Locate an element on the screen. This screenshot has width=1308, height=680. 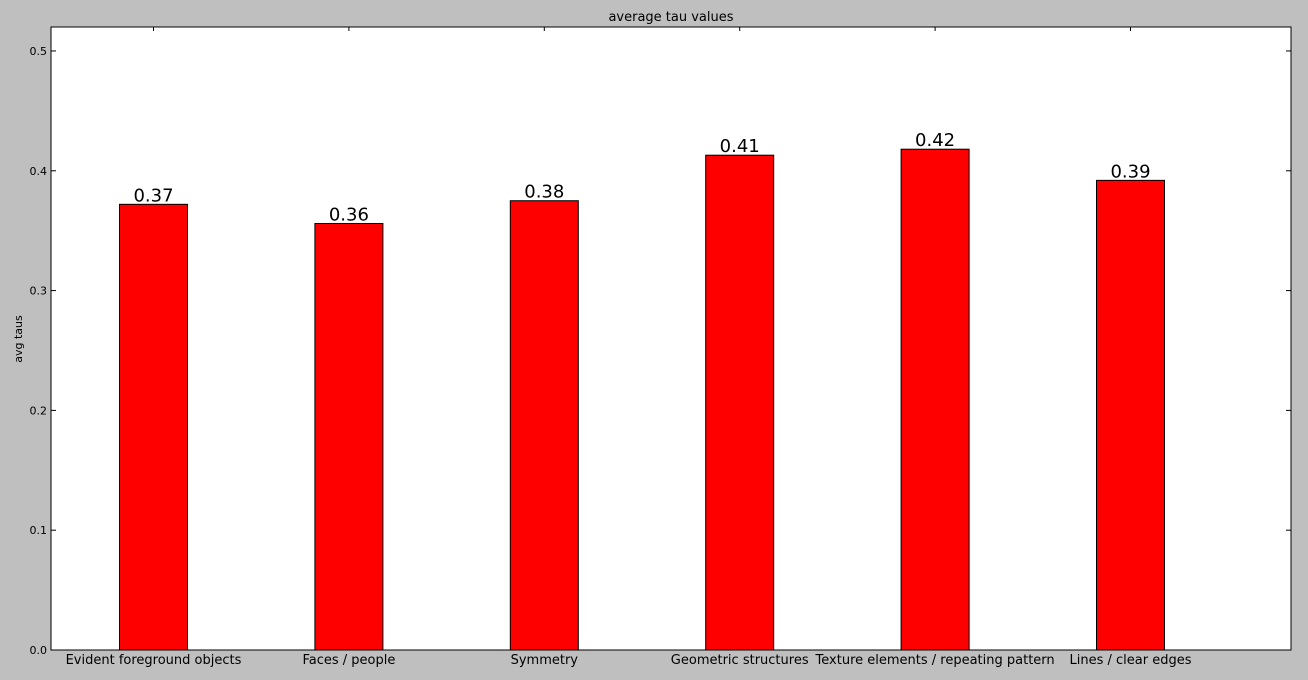
bar-value-label: 0.42 is located at coordinates (935, 140).